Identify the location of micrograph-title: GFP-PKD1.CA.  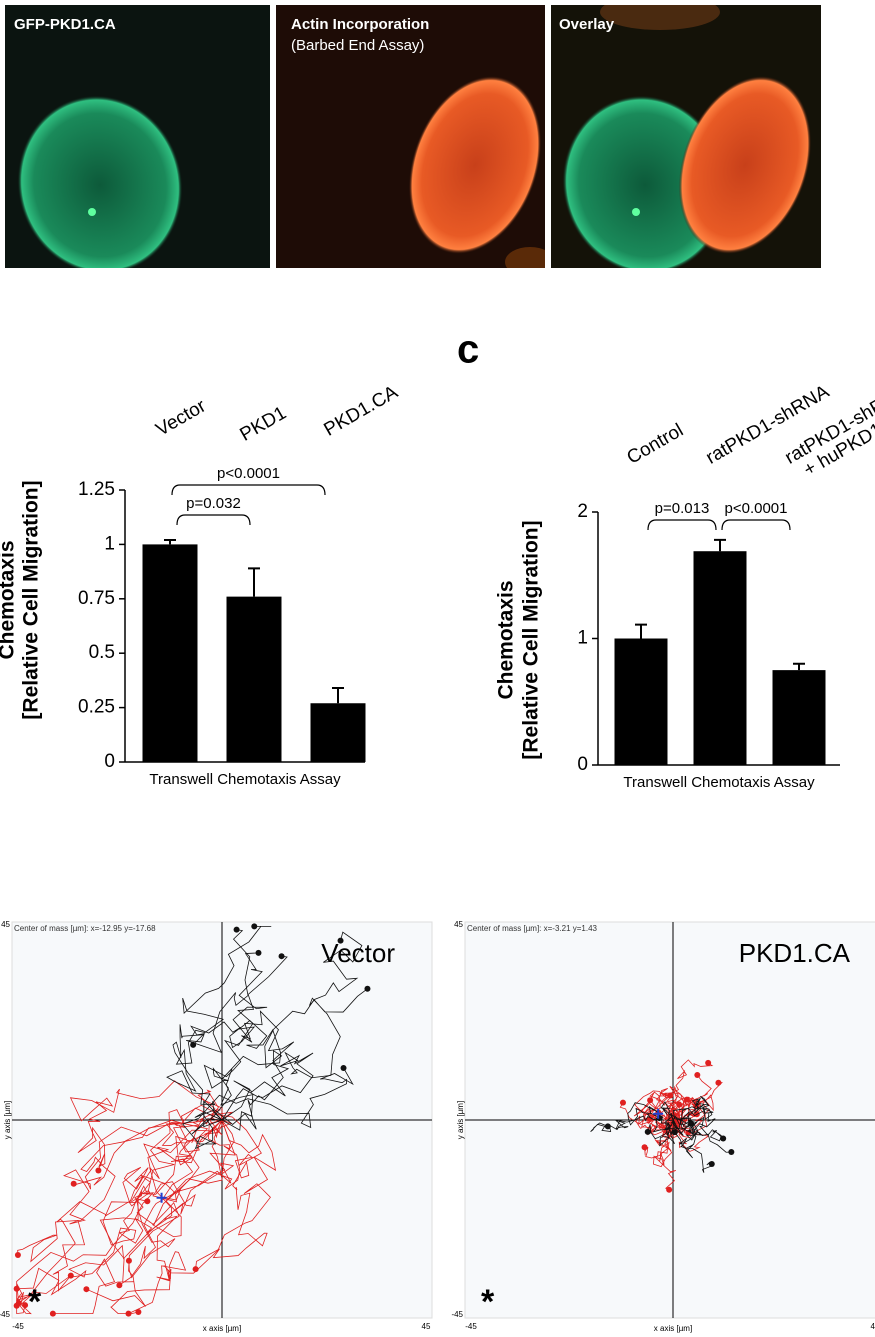
(65, 24).